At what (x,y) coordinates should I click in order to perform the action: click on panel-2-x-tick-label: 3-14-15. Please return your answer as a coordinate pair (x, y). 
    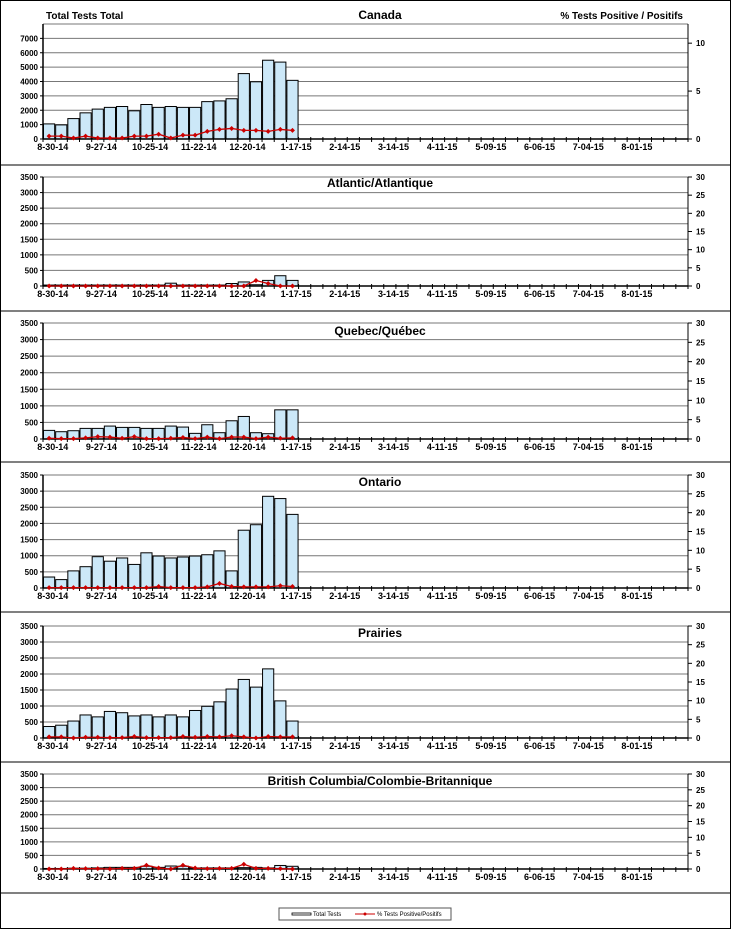
    Looking at the image, I should click on (393, 294).